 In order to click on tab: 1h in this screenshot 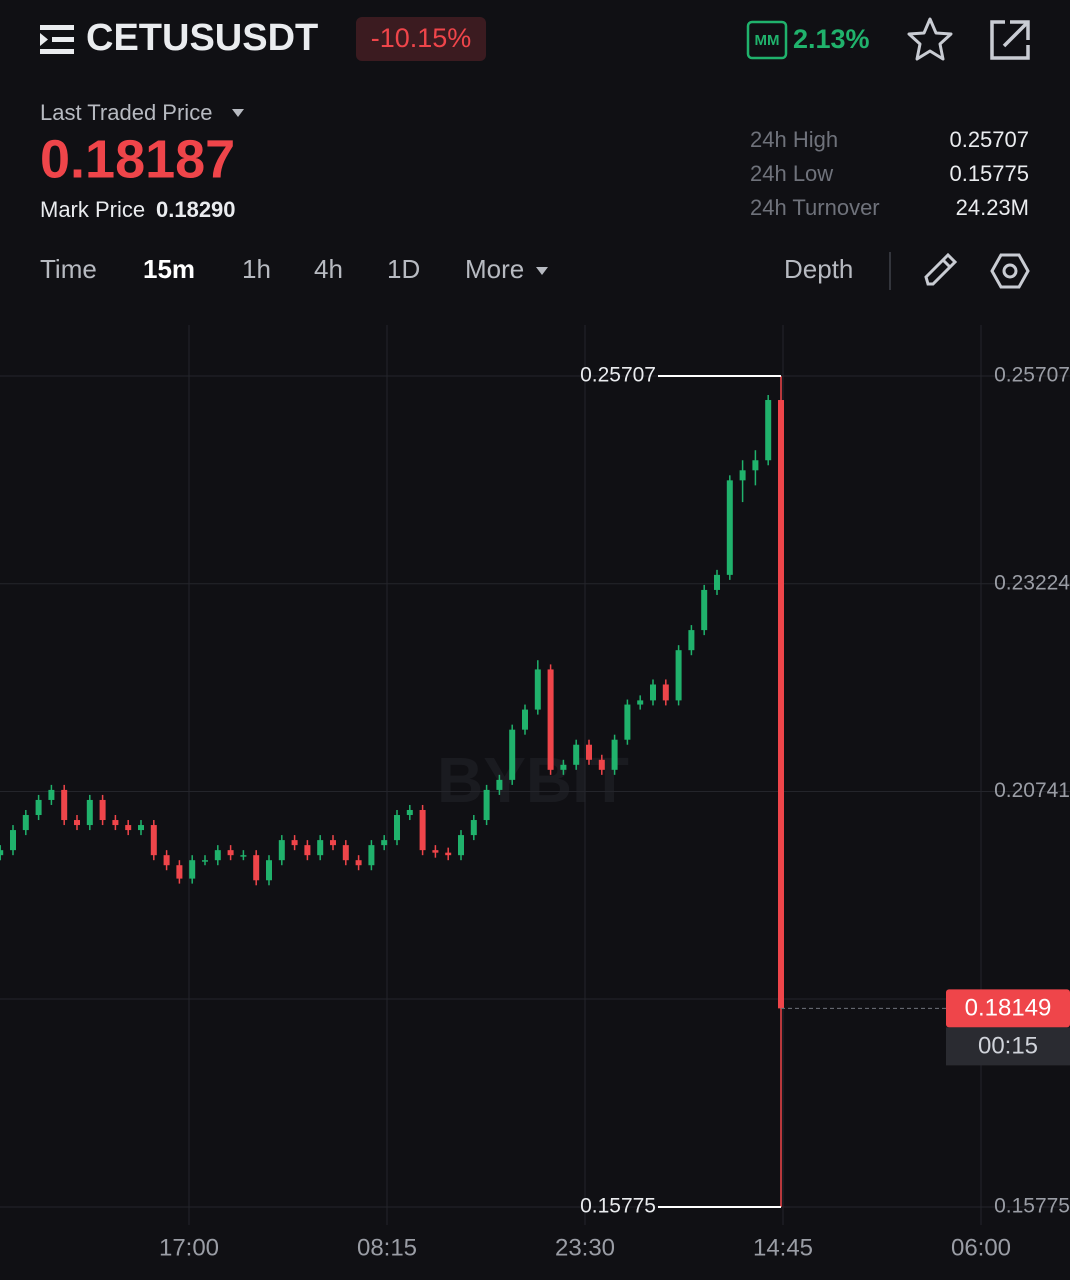, I will do `click(256, 269)`.